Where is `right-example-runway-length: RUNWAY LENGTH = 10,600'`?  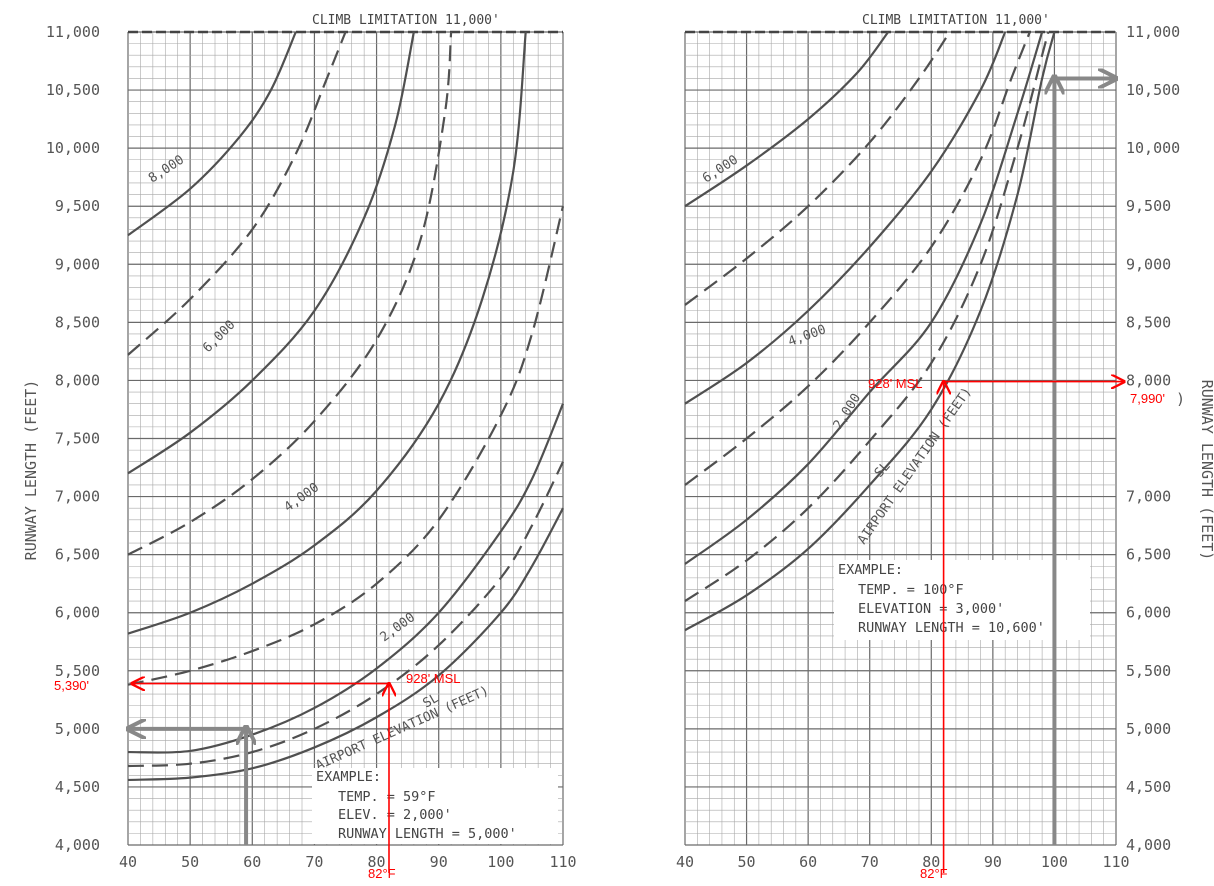 right-example-runway-length: RUNWAY LENGTH = 10,600' is located at coordinates (951, 628).